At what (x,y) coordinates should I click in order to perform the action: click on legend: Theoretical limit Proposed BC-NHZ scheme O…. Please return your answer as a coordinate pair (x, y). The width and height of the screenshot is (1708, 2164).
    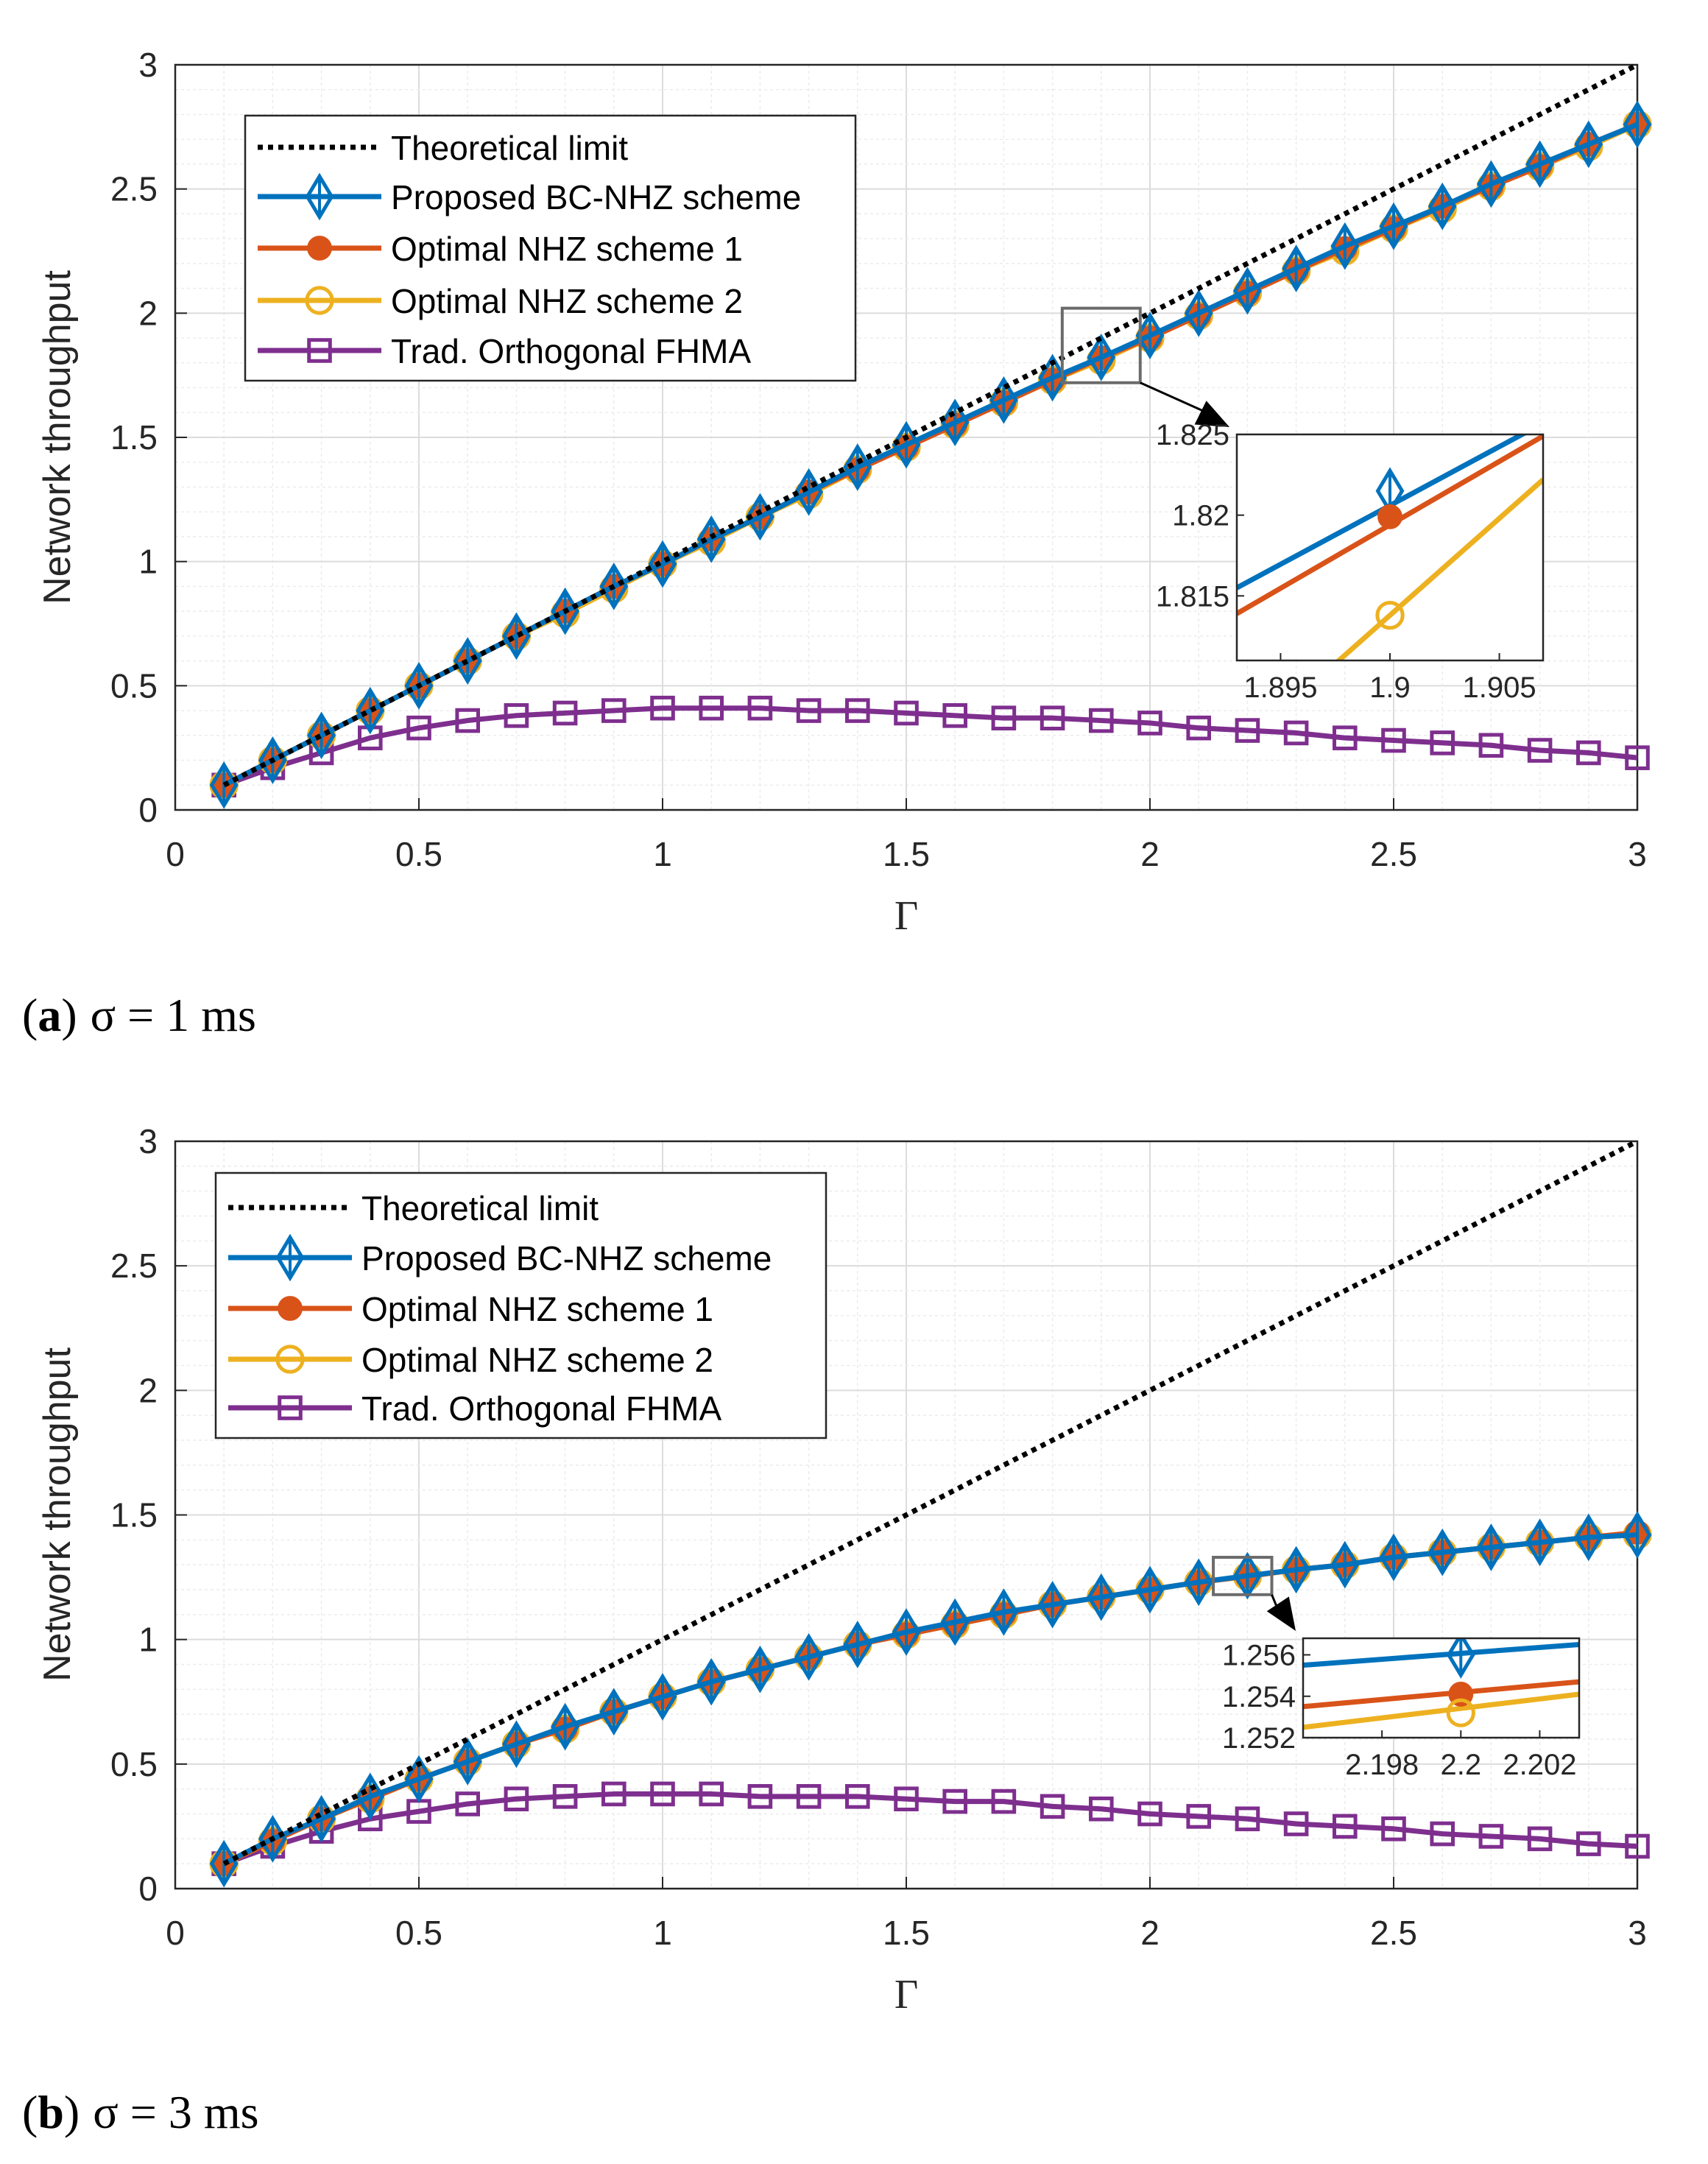
    Looking at the image, I should click on (550, 248).